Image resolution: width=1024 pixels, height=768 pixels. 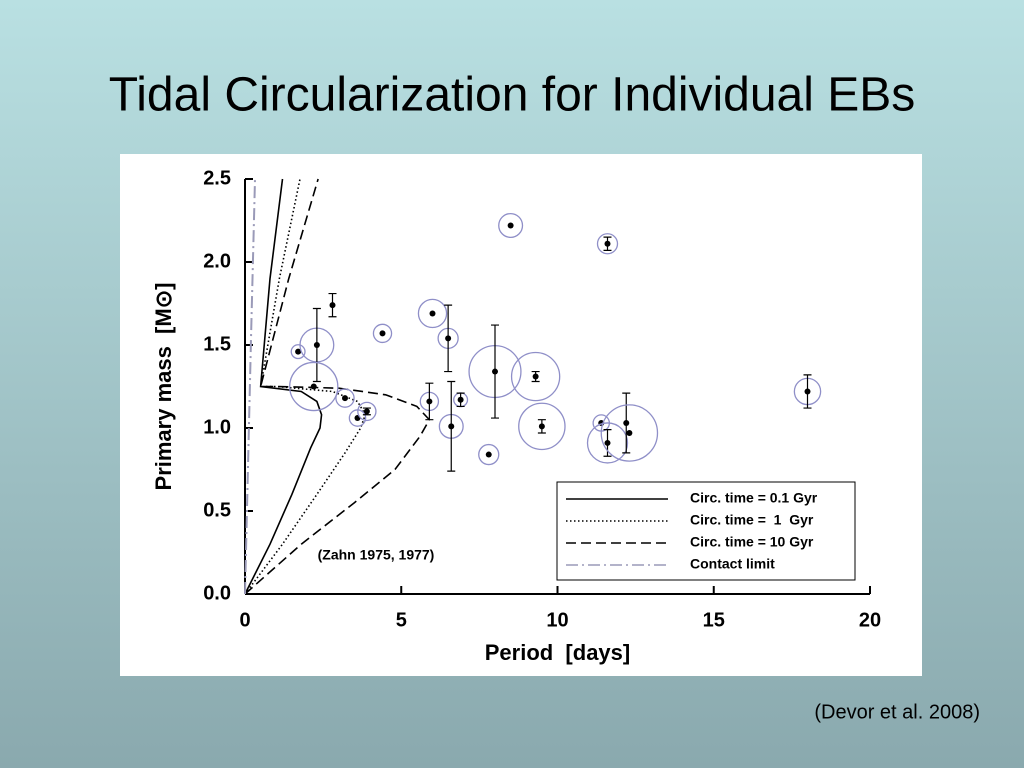 What do you see at coordinates (897, 712) in the screenshot?
I see `citation: (Devor et al. 2008)` at bounding box center [897, 712].